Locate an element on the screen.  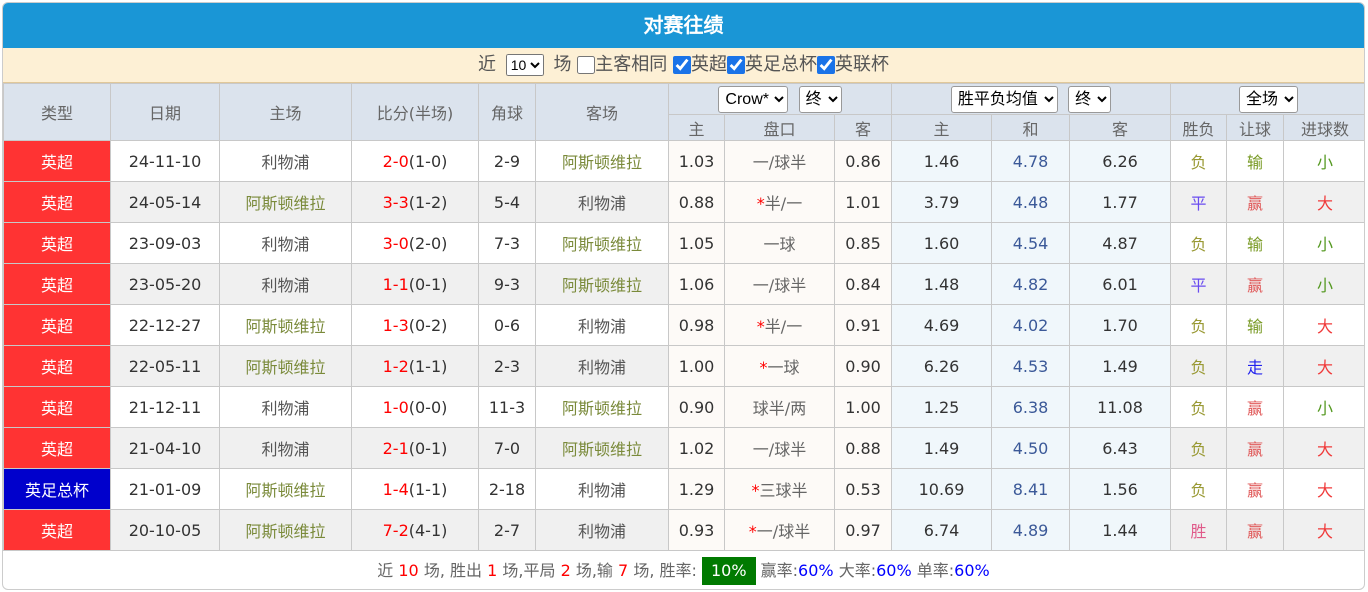
score: 2-0(1-0) is located at coordinates (415, 161).